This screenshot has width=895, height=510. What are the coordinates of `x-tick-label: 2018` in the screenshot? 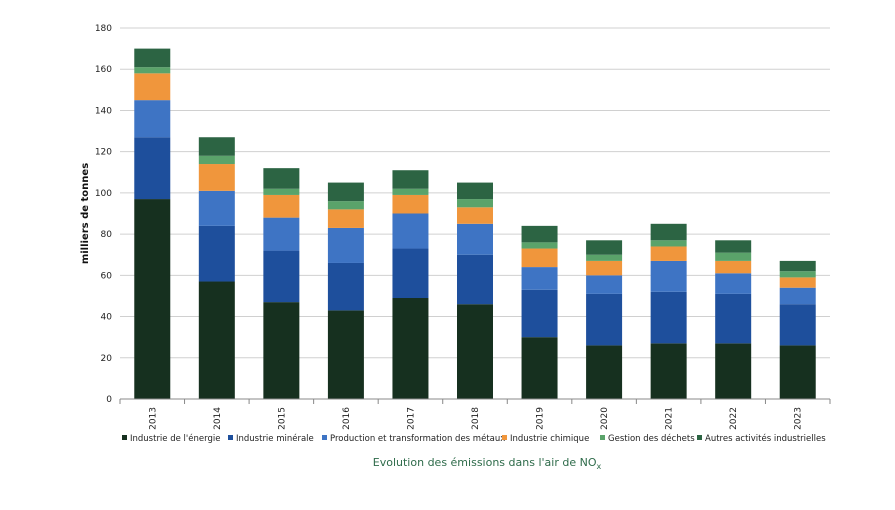 It's located at (476, 418).